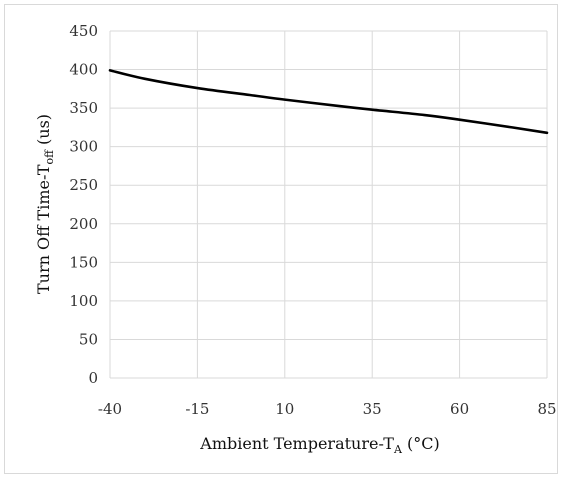  I want to click on y-axis-title: Turn Off Time-Toff (us), so click(45, 204).